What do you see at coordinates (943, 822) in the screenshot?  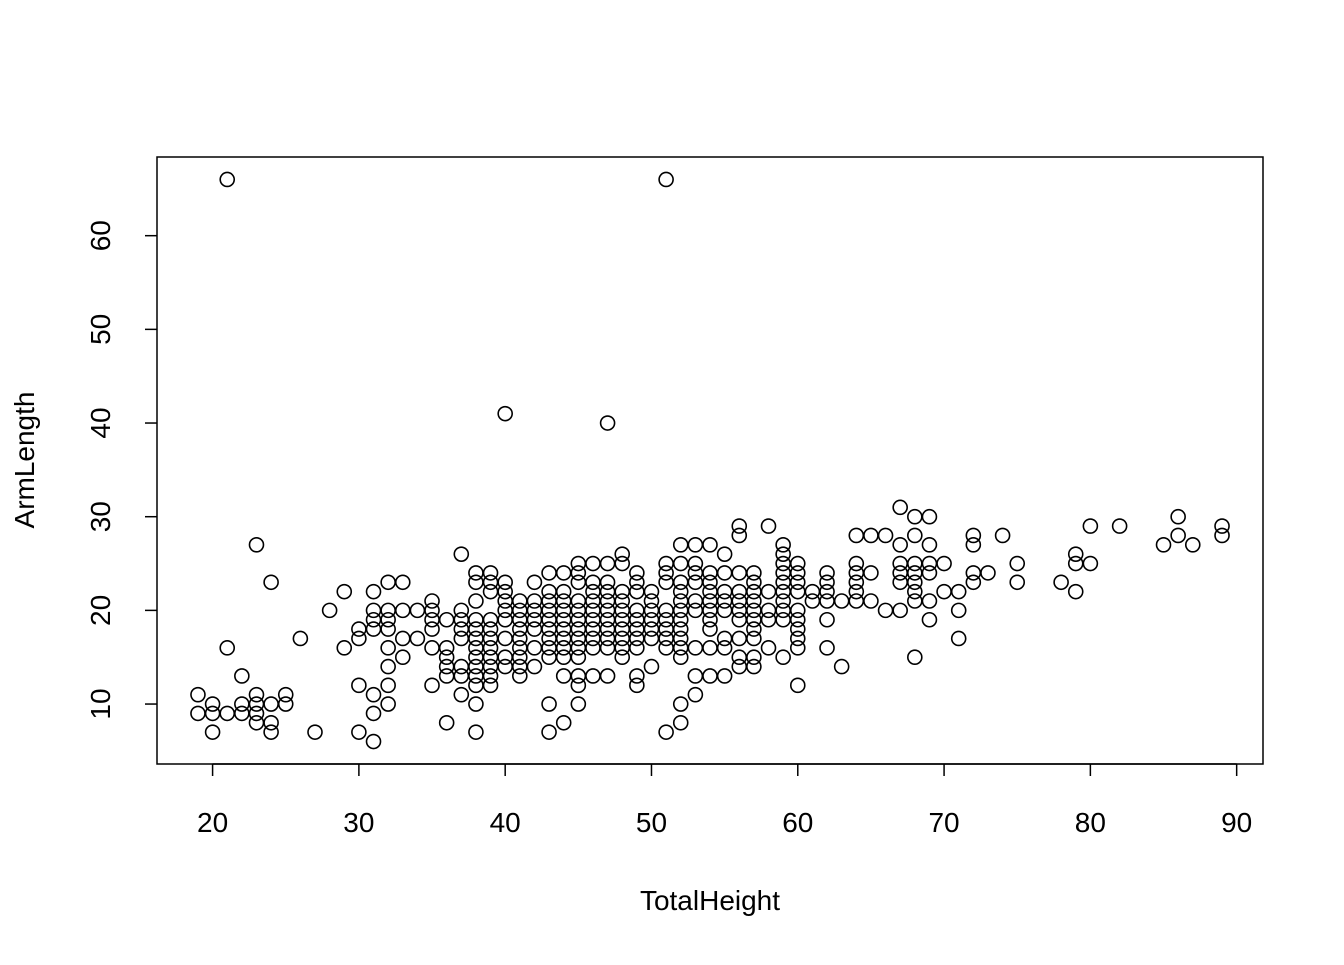 I see `x-tick-label: 70` at bounding box center [943, 822].